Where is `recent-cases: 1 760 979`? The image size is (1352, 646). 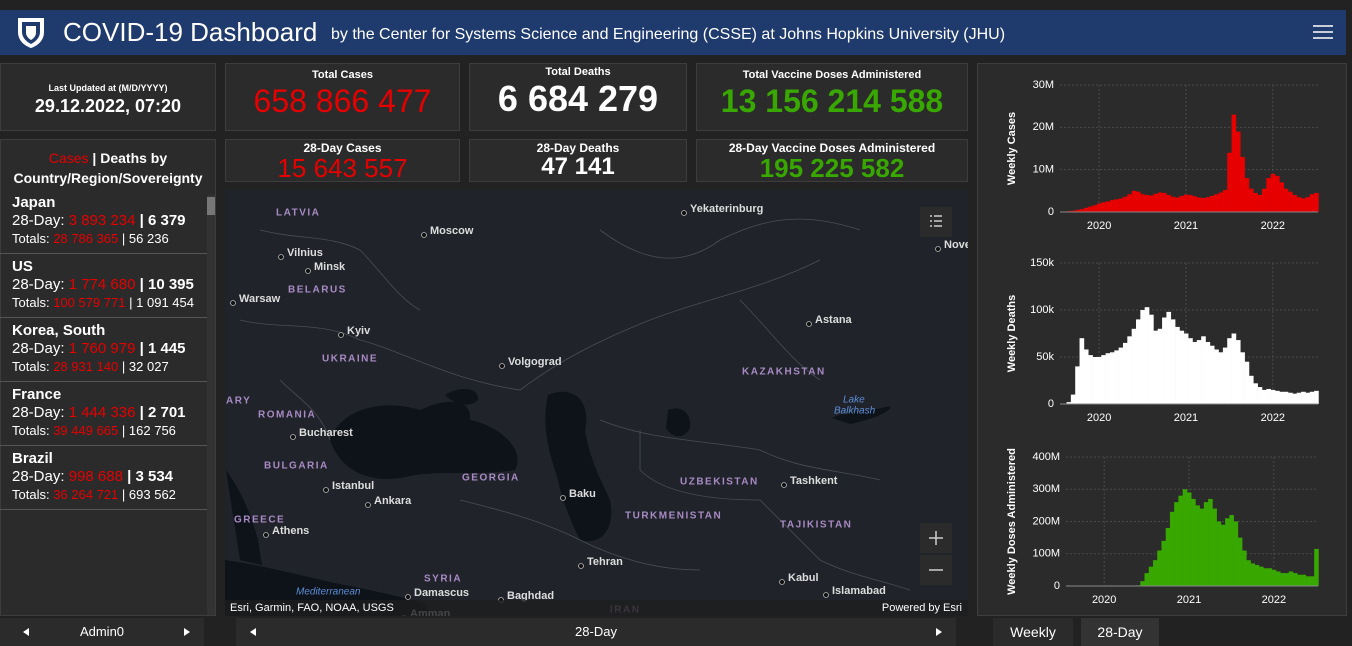 recent-cases: 1 760 979 is located at coordinates (102, 348).